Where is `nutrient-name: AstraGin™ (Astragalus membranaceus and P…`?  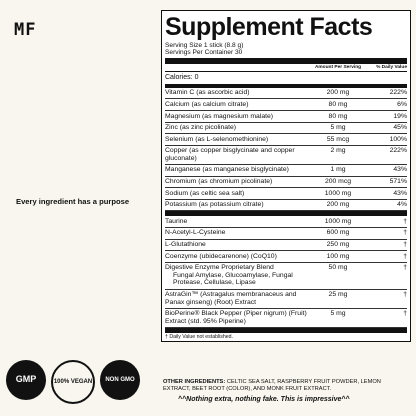
nutrient-name: AstraGin™ (Astragalus membranaceus and P… is located at coordinates (231, 298).